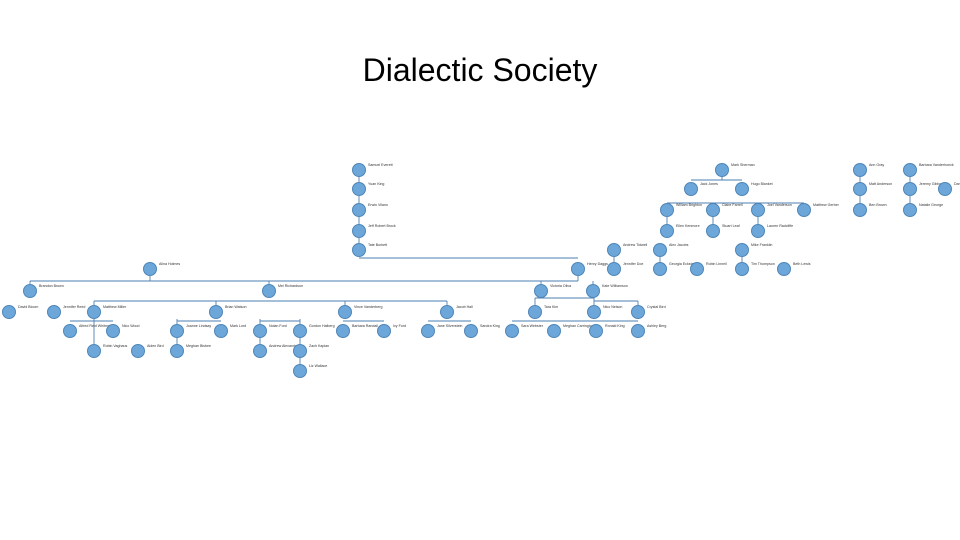  Describe the element at coordinates (490, 326) in the screenshot. I see `member-name-label: Sandra King` at that location.